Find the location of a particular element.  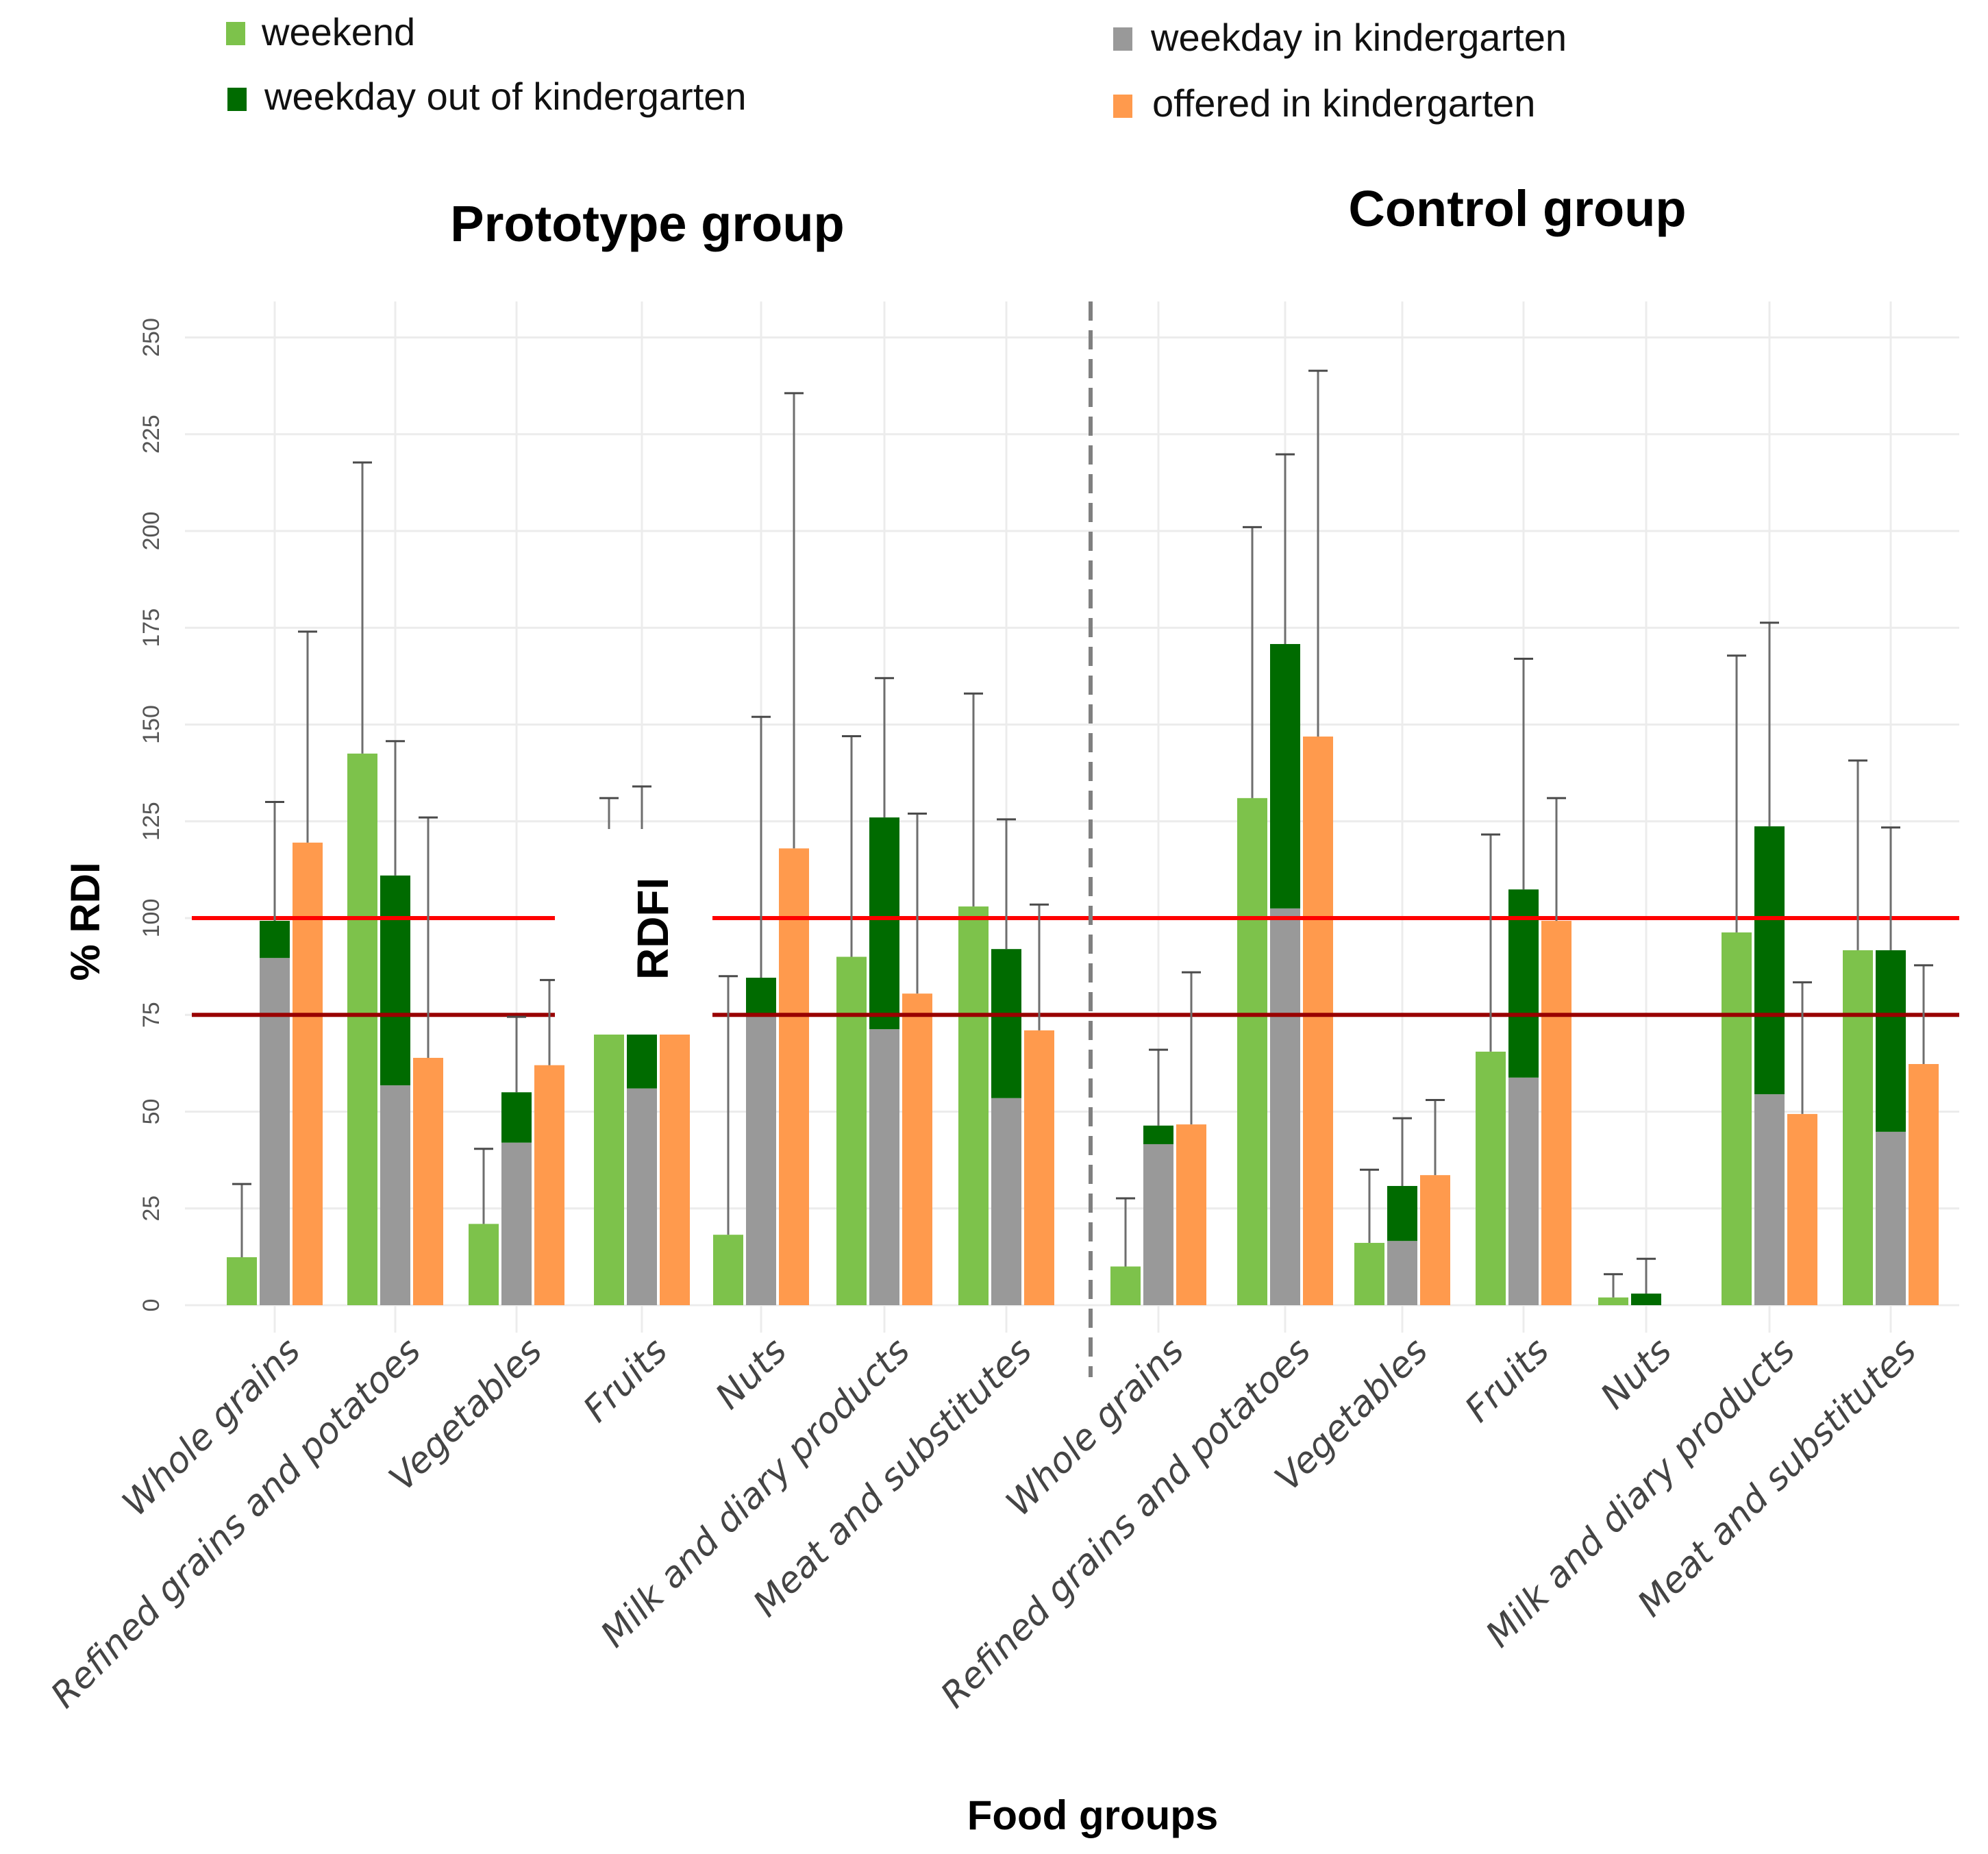

y-tick-label: 25 is located at coordinates (151, 1209).